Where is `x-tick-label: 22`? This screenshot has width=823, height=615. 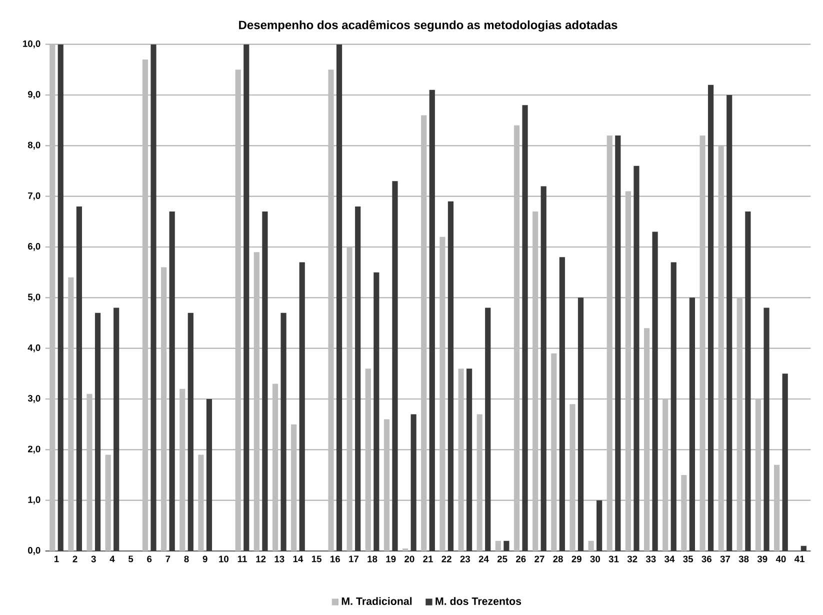
x-tick-label: 22 is located at coordinates (447, 559).